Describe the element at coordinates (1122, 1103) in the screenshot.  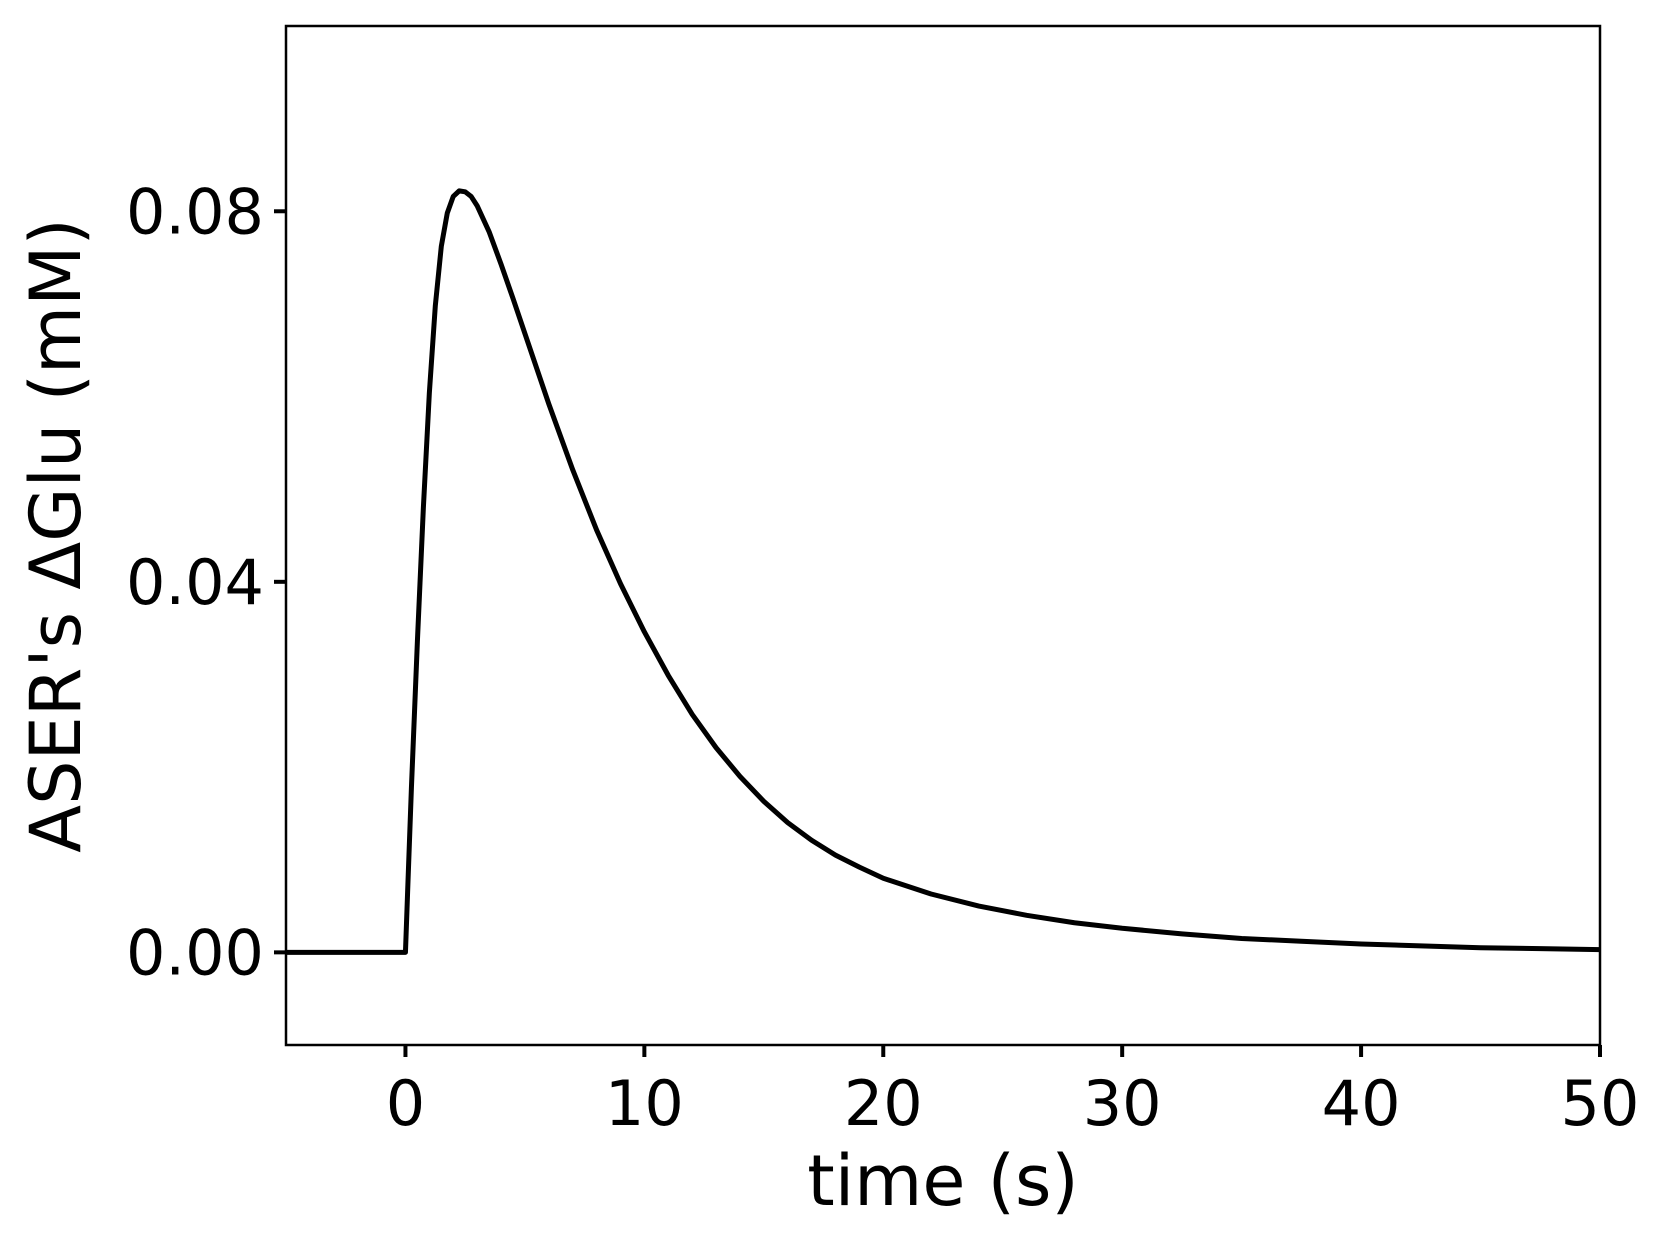
I see `x-tick-label: 30` at that location.